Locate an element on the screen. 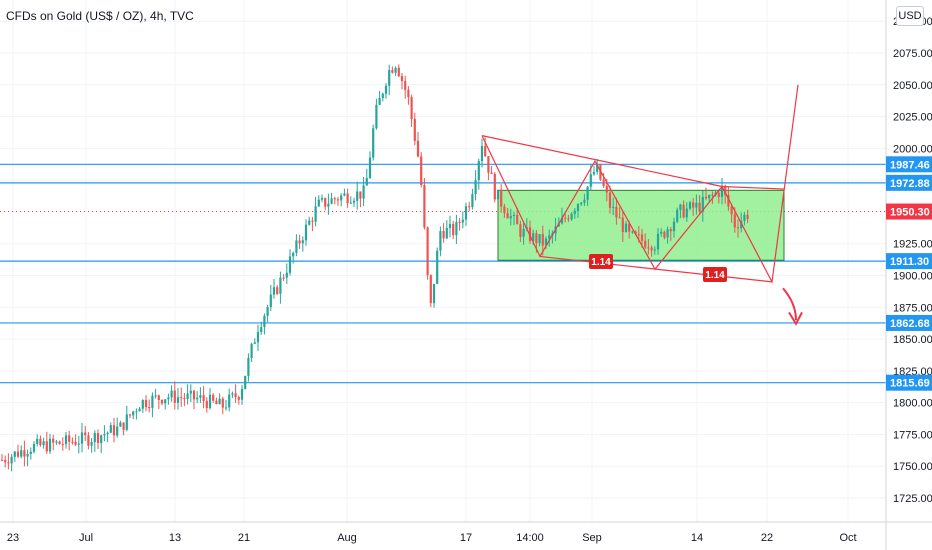 The height and width of the screenshot is (550, 932). x-tick-label: Aug is located at coordinates (347, 538).